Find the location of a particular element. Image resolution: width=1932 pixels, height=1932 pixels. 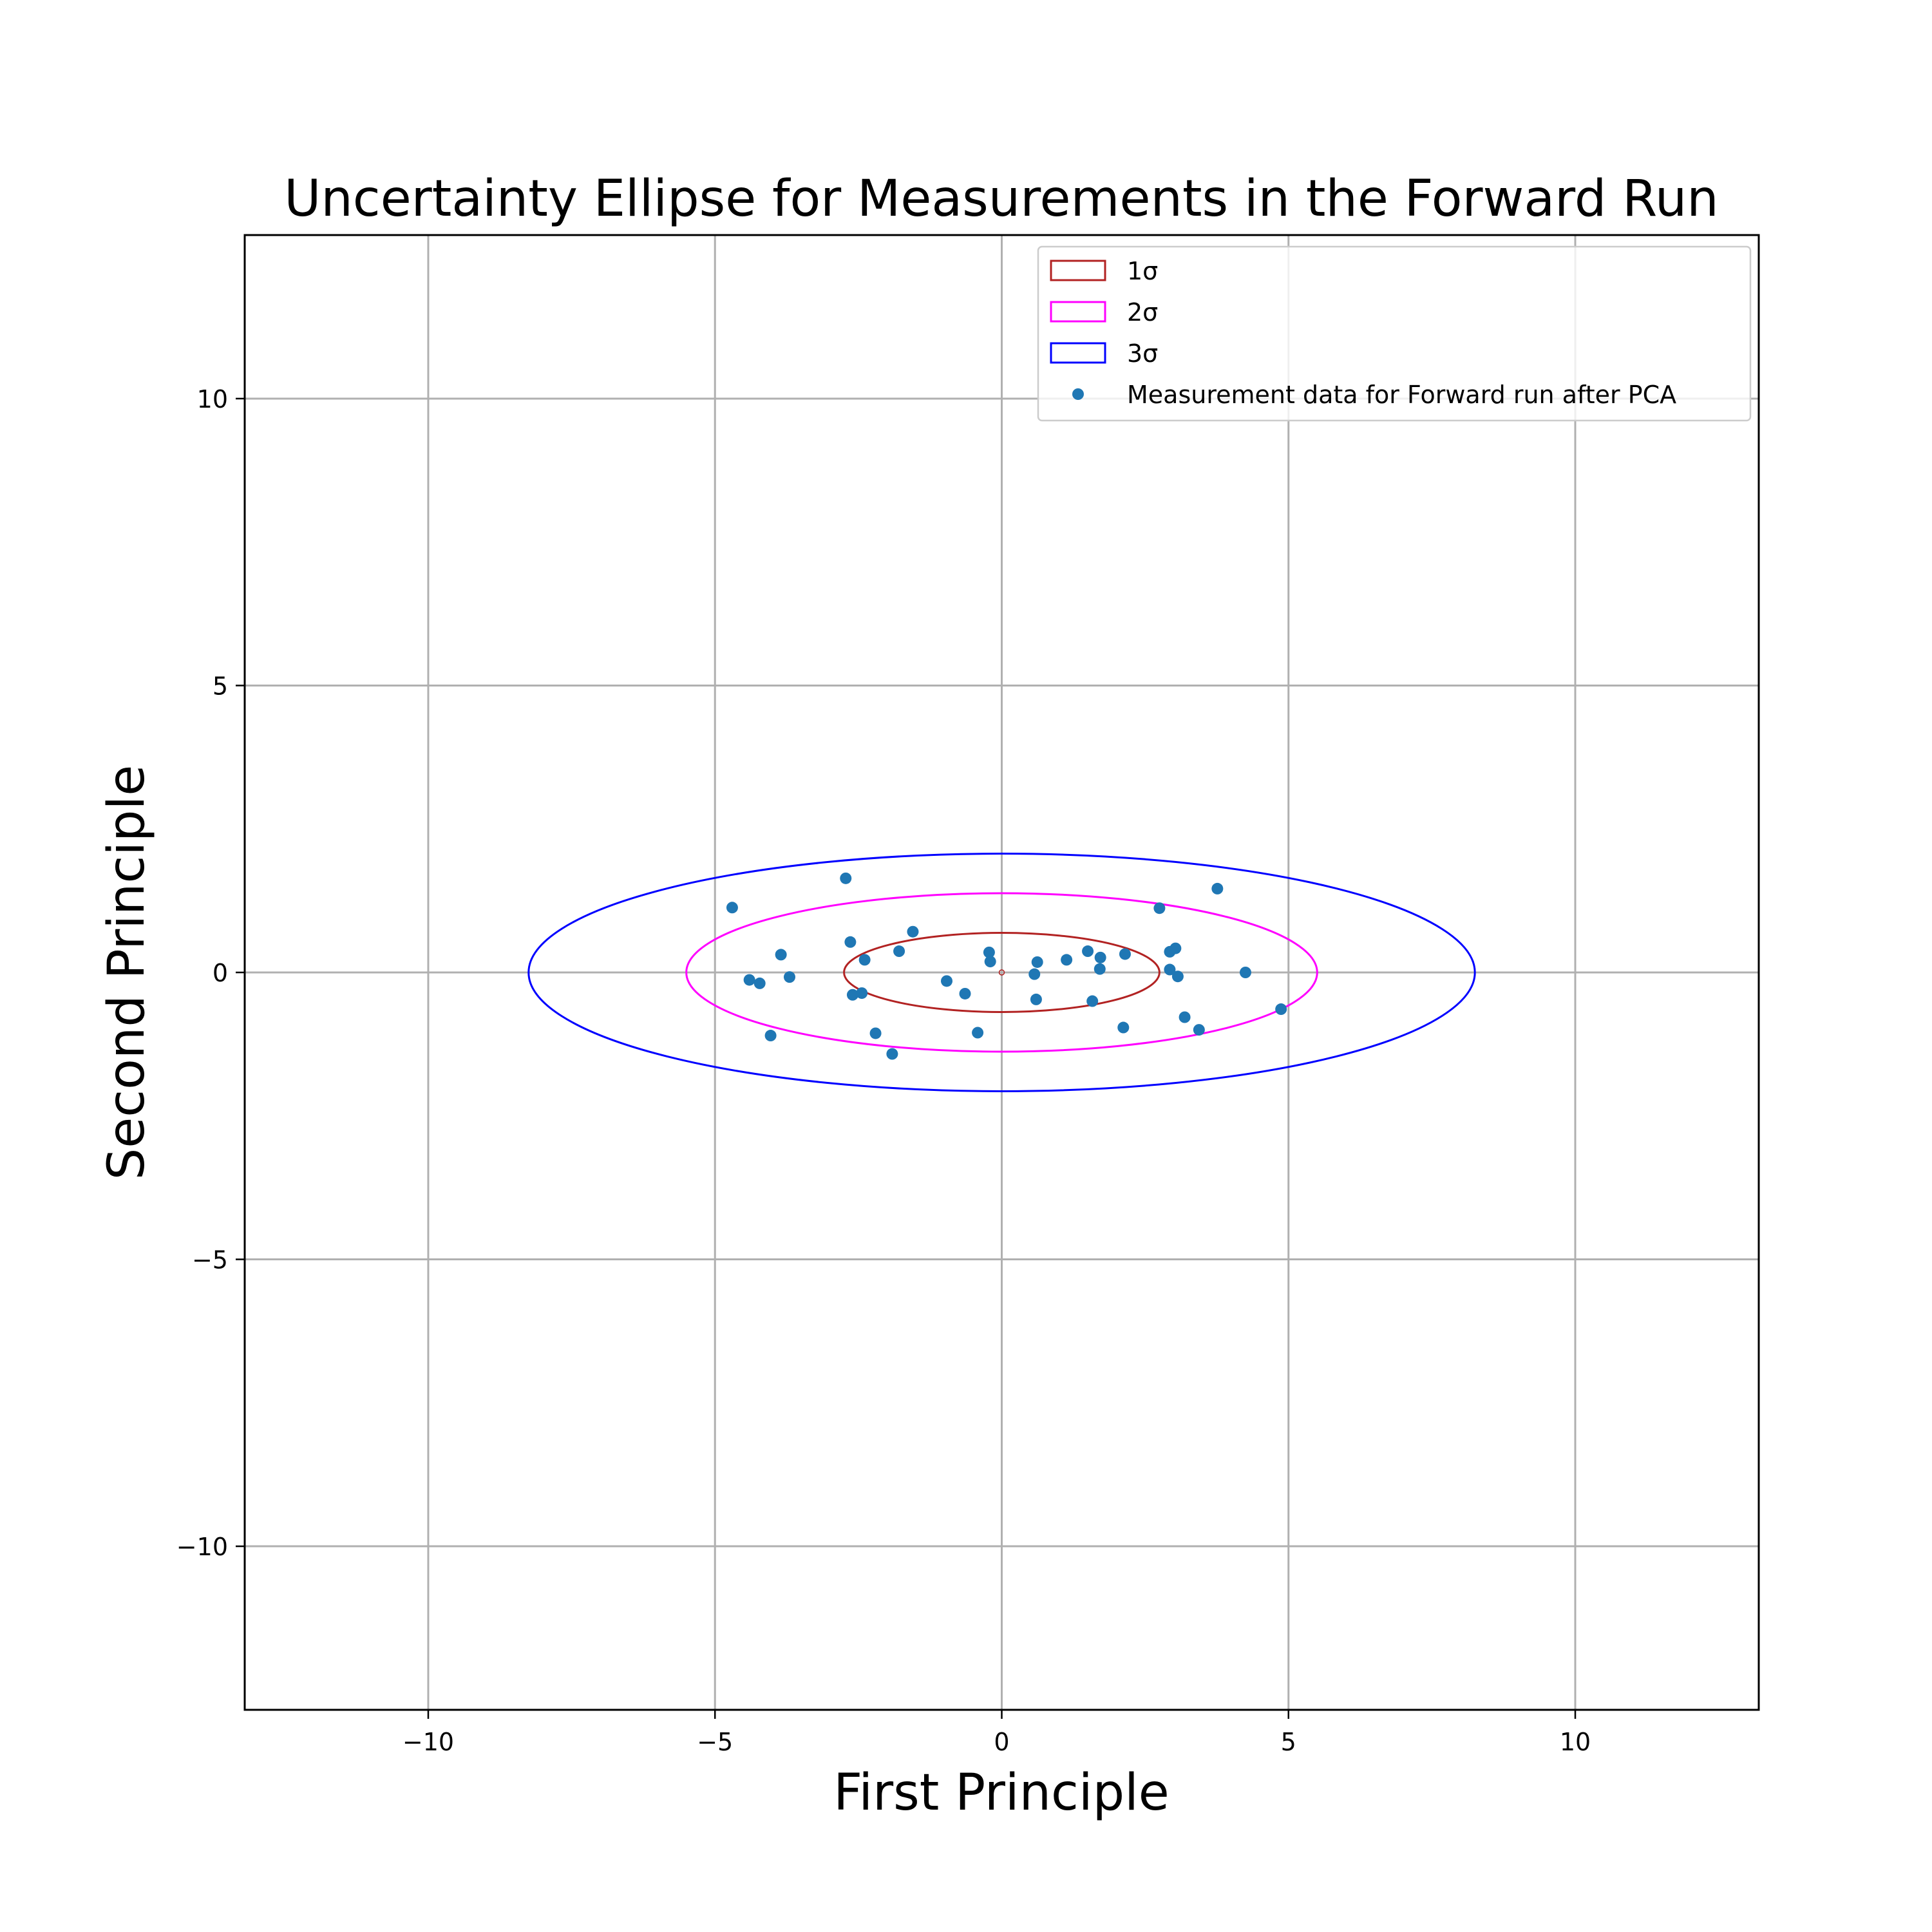

measurement-points is located at coordinates (1007, 966).